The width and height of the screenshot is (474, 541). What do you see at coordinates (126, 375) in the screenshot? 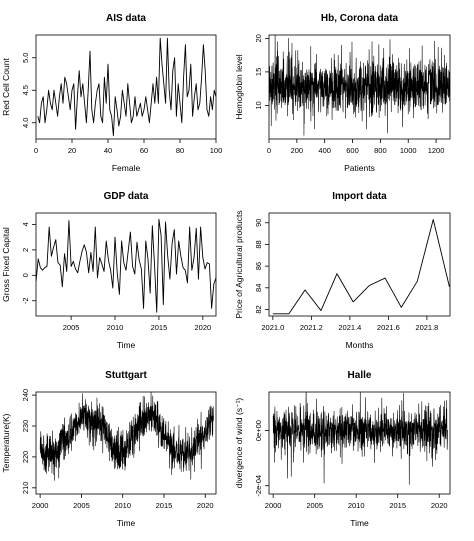
I see `chart-title: Stuttgart` at bounding box center [126, 375].